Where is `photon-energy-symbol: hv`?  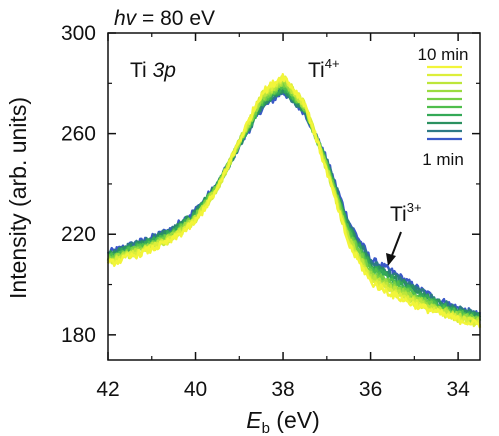 photon-energy-symbol: hv is located at coordinates (126, 18).